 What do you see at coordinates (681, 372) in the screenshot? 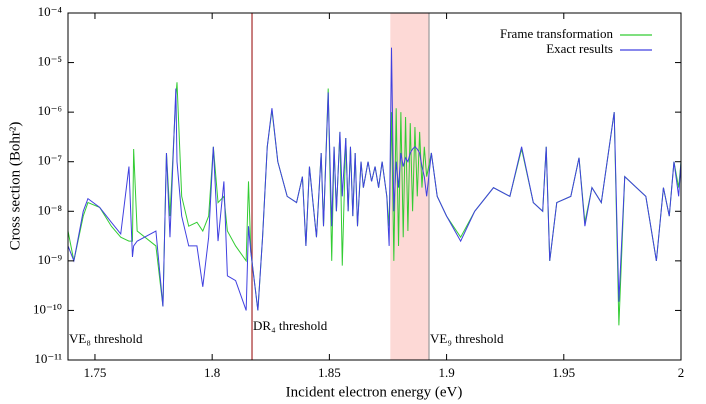
I see `x-tick-label: 2` at bounding box center [681, 372].